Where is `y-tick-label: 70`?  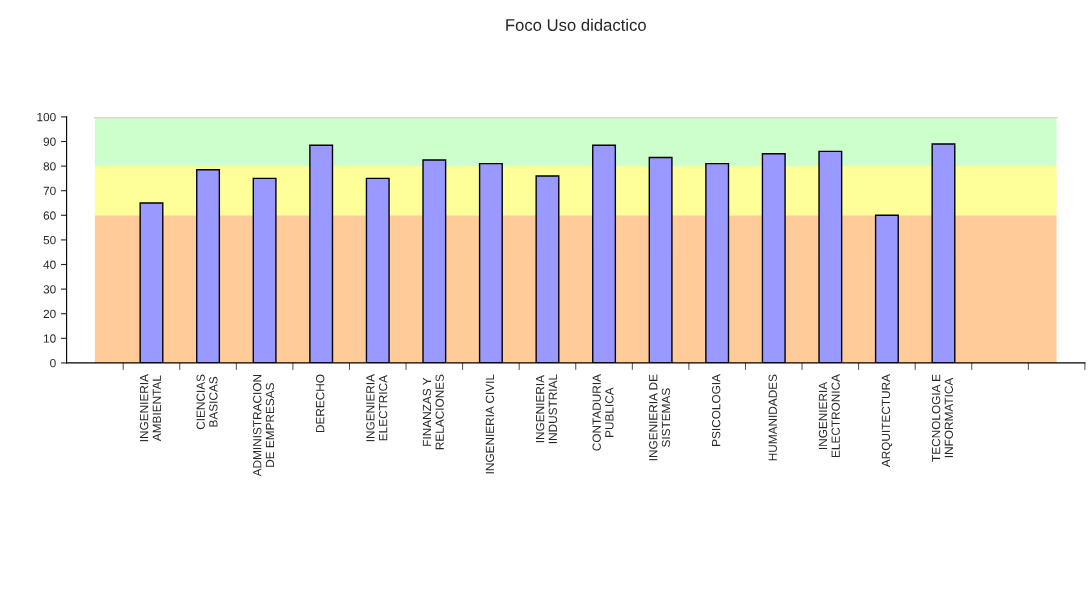
y-tick-label: 70 is located at coordinates (49, 191).